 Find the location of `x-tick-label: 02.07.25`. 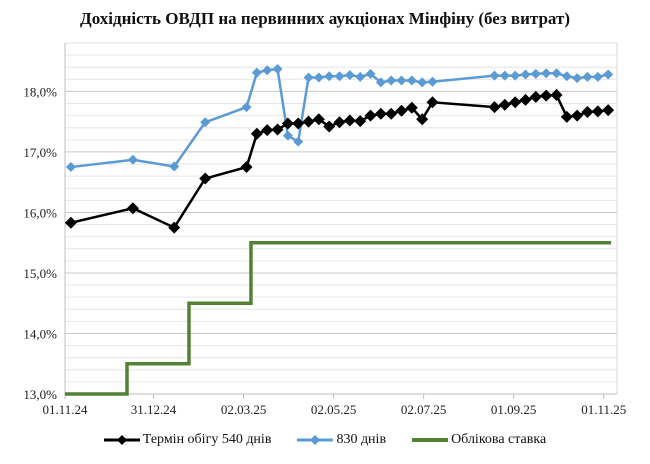

x-tick-label: 02.07.25 is located at coordinates (424, 409).